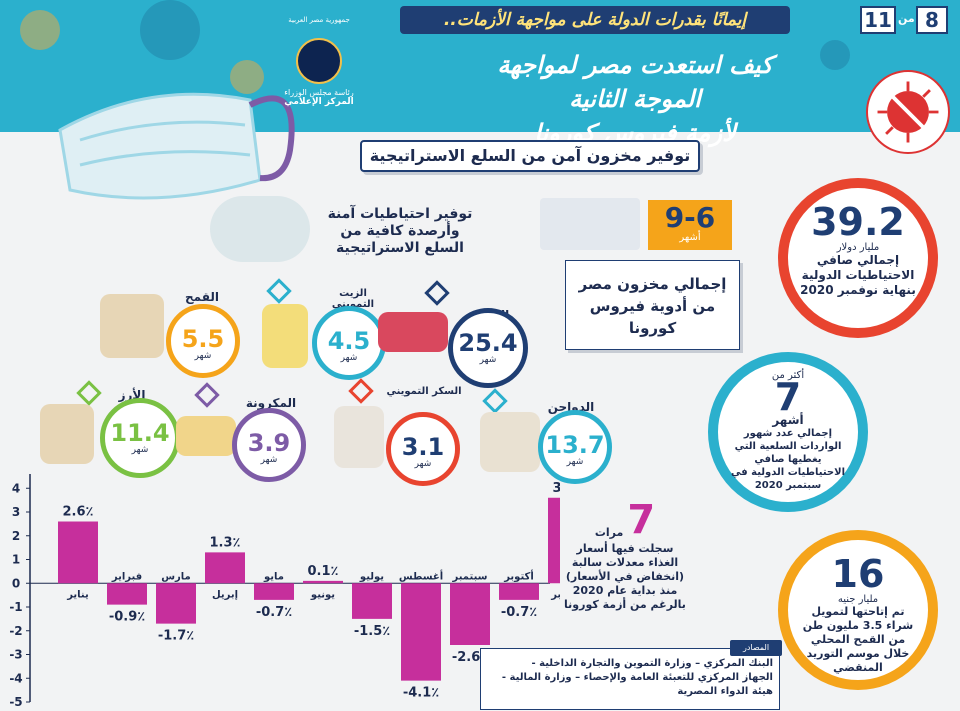  Describe the element at coordinates (421, 575) in the screenshot. I see `category-label: أغسطس` at that location.